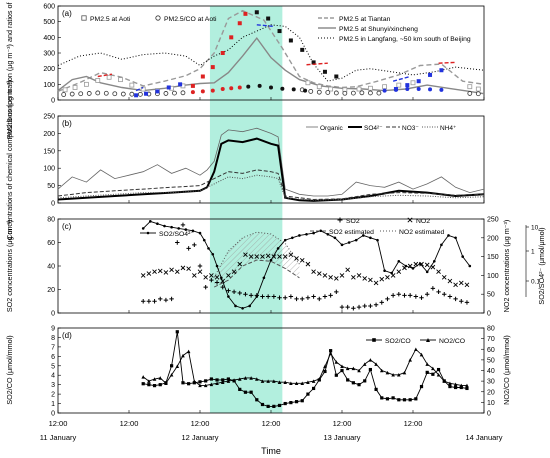  What do you see at coordinates (541, 265) in the screenshot?
I see `y-axis-label-right2: SO2/SO4²⁻ (μmol/μmol)` at bounding box center [541, 265].